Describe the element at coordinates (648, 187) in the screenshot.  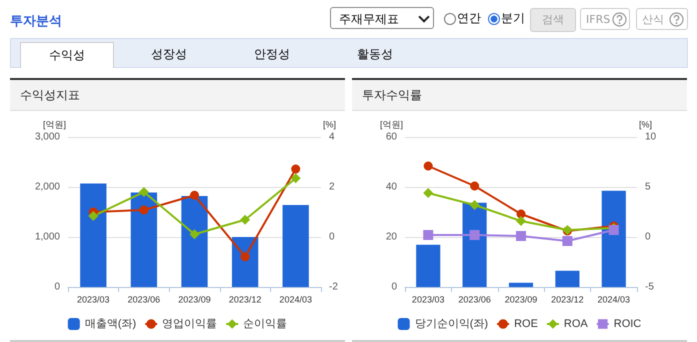
I see `y2-tick-label: 5` at that location.